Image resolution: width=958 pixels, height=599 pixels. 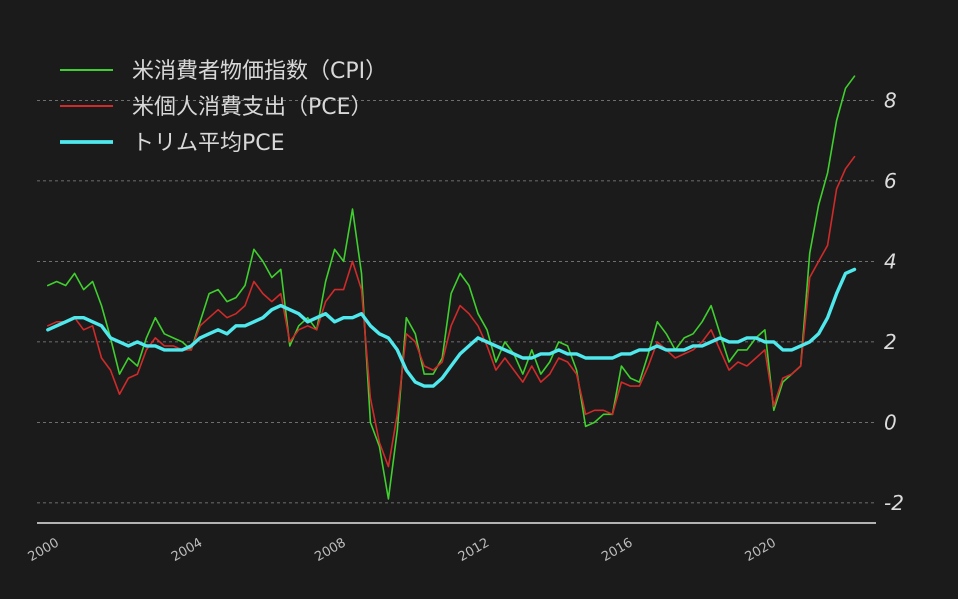 What do you see at coordinates (890, 342) in the screenshot?
I see `y-tick-label: 2` at bounding box center [890, 342].